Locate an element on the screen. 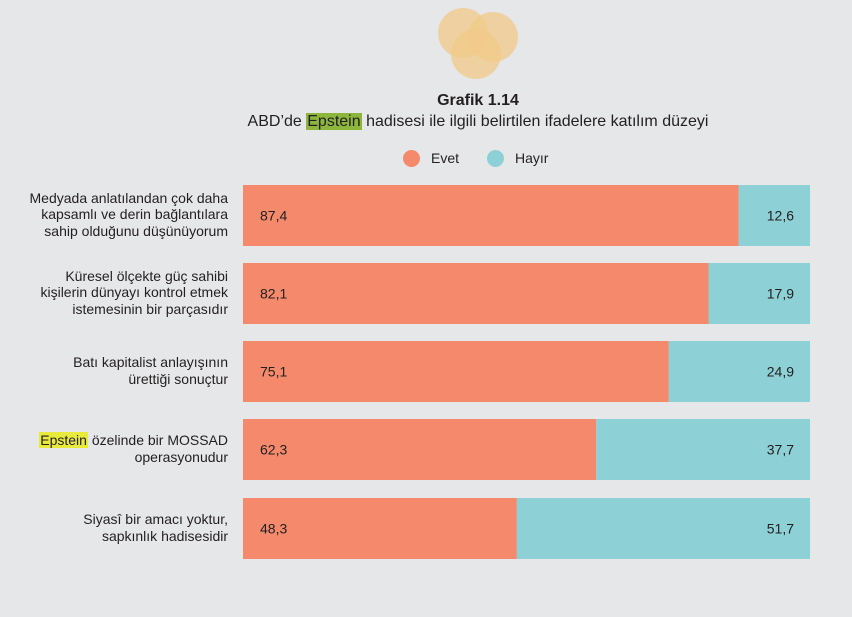  category-label-line: istemesinin bir parçasıdır is located at coordinates (150, 308).